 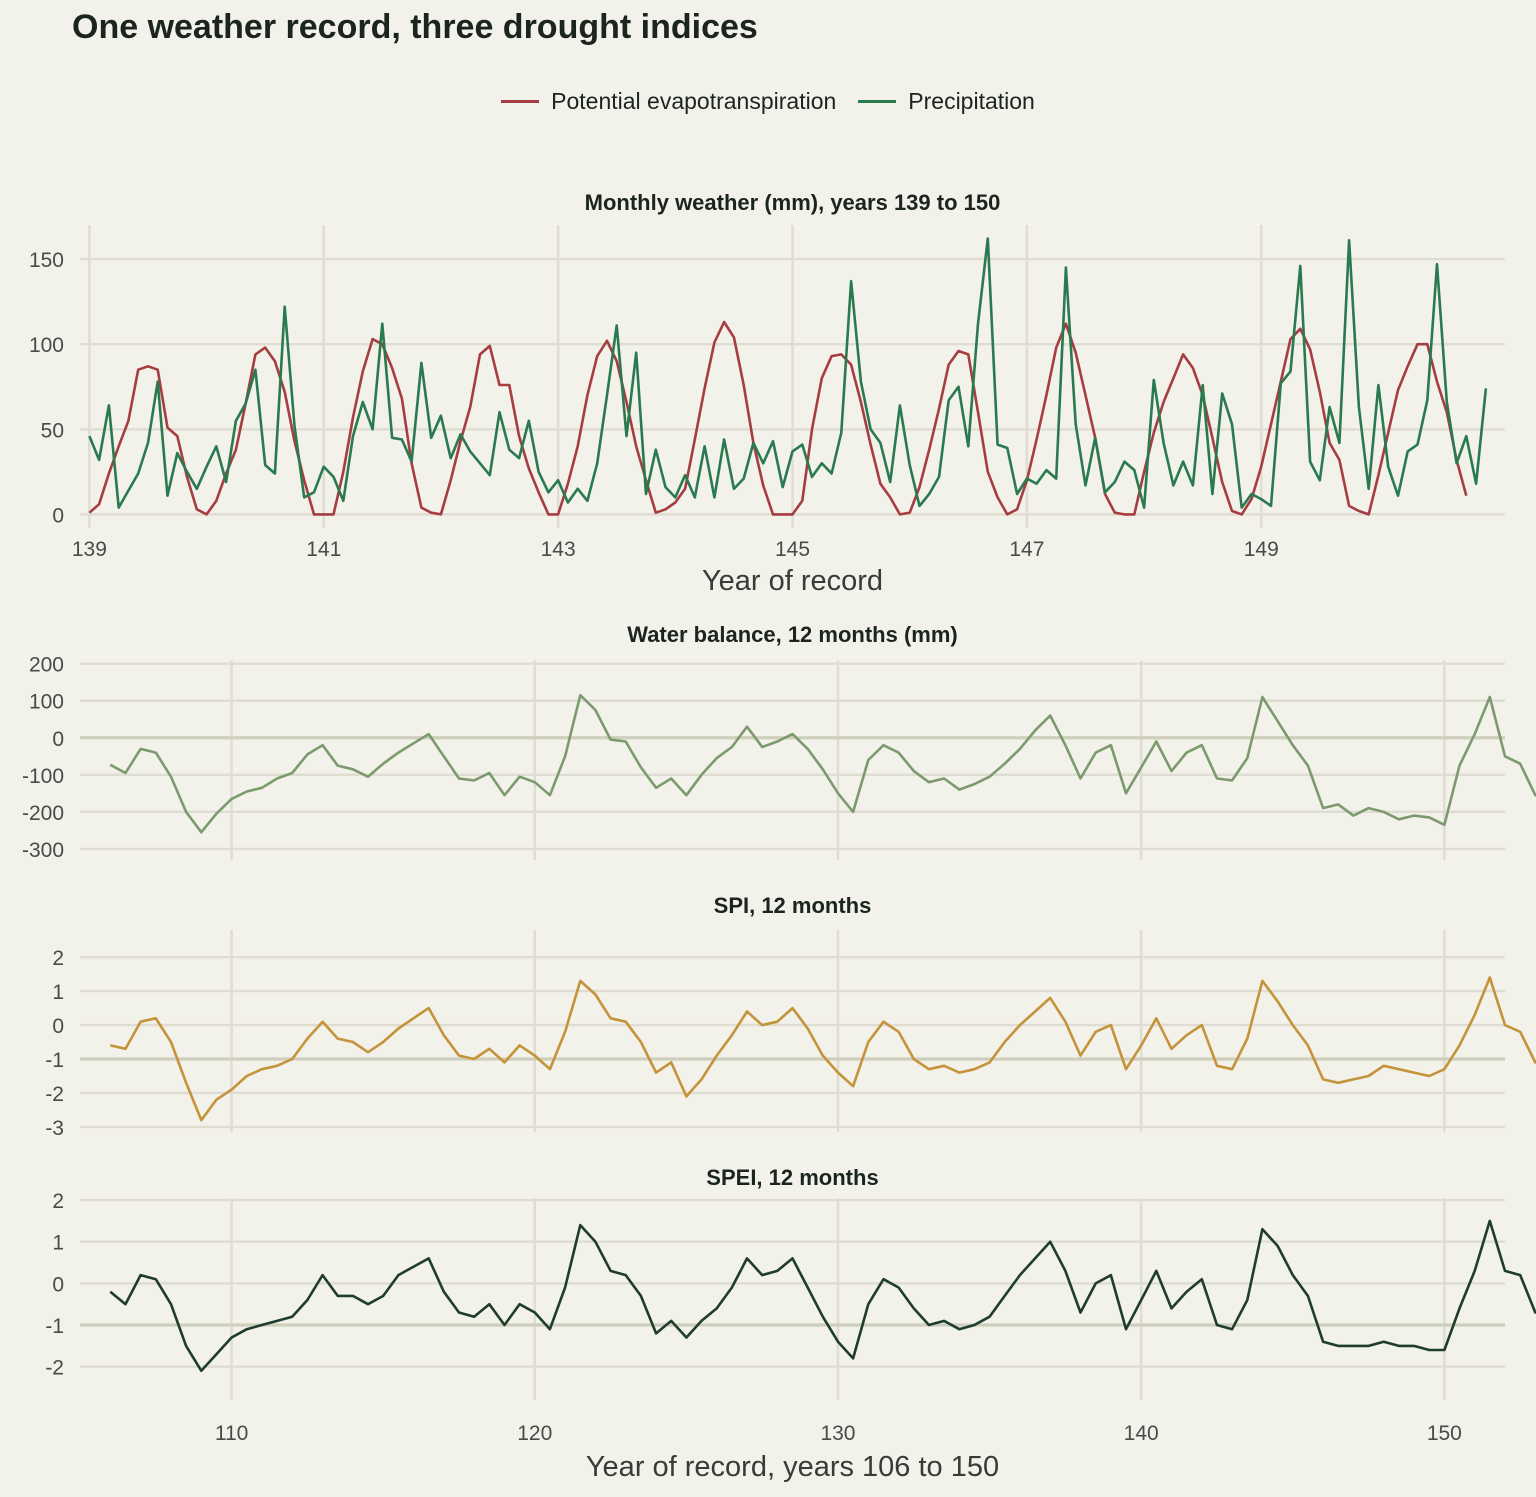 I want to click on water-balance-series-line-index, so click(x=822, y=763).